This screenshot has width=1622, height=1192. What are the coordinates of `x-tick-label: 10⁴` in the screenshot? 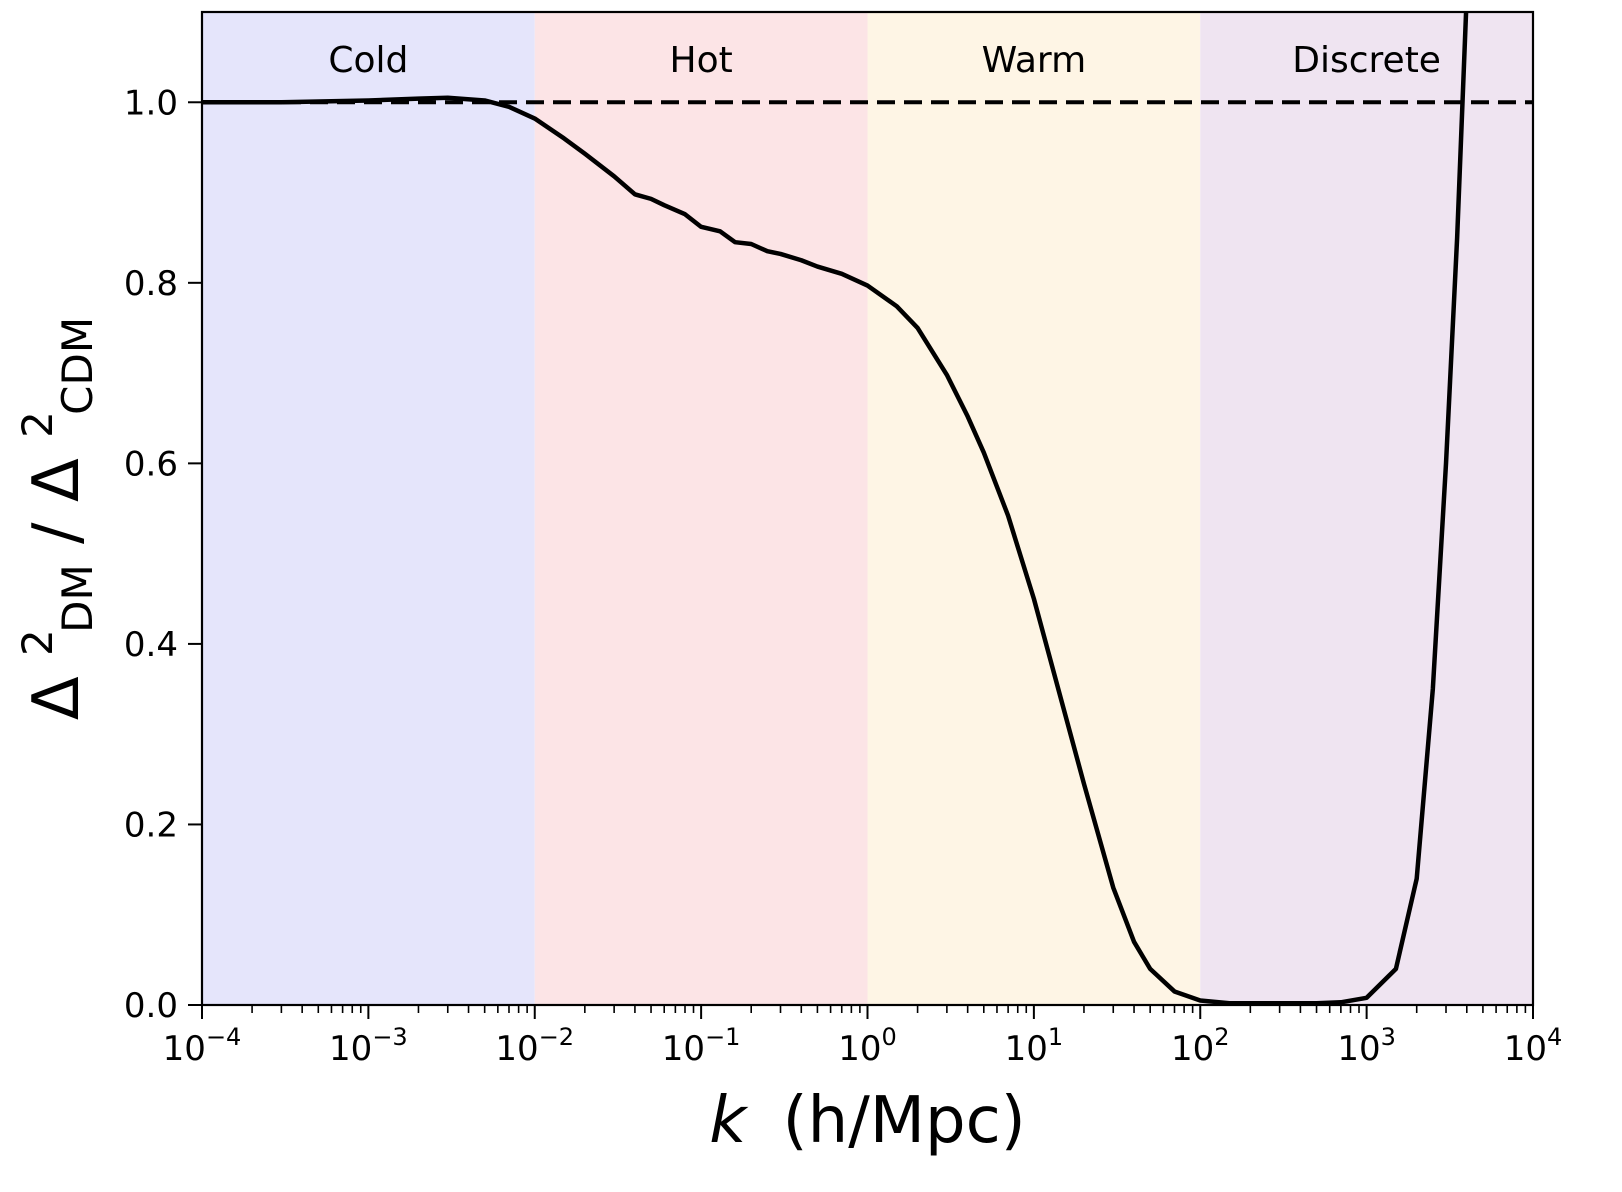 It's located at (1533, 1046).